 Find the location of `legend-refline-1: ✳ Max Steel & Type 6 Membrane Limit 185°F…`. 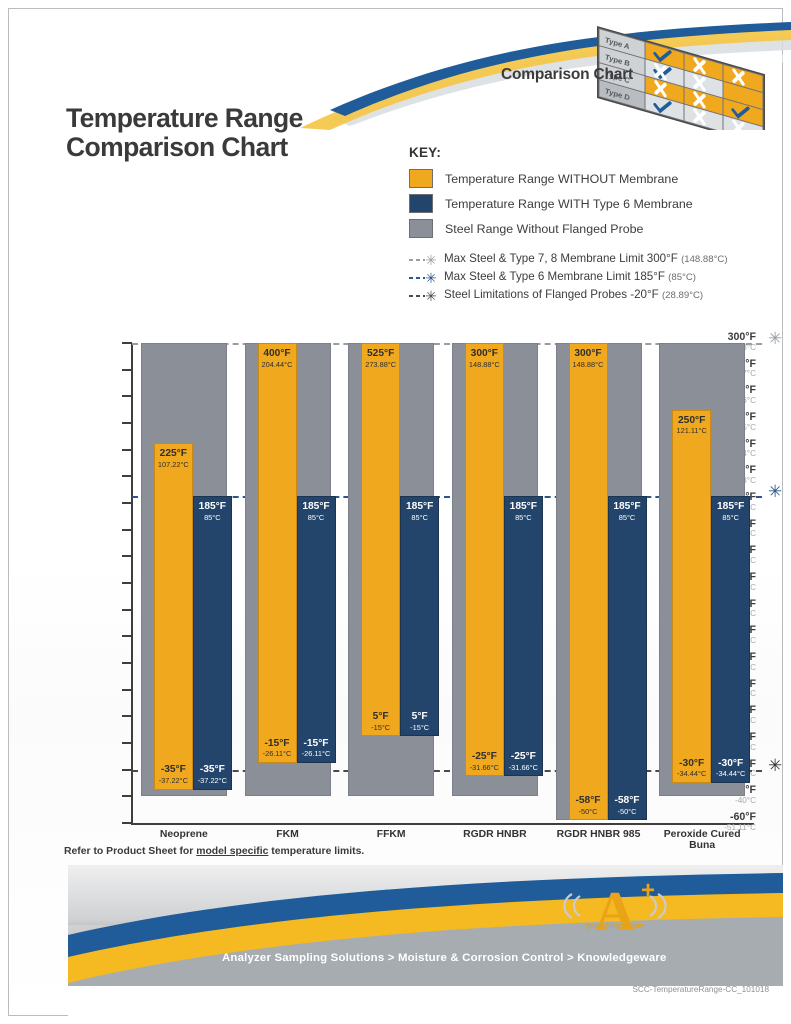

legend-refline-1: ✳ Max Steel & Type 6 Membrane Limit 185°F… is located at coordinates (579, 278).